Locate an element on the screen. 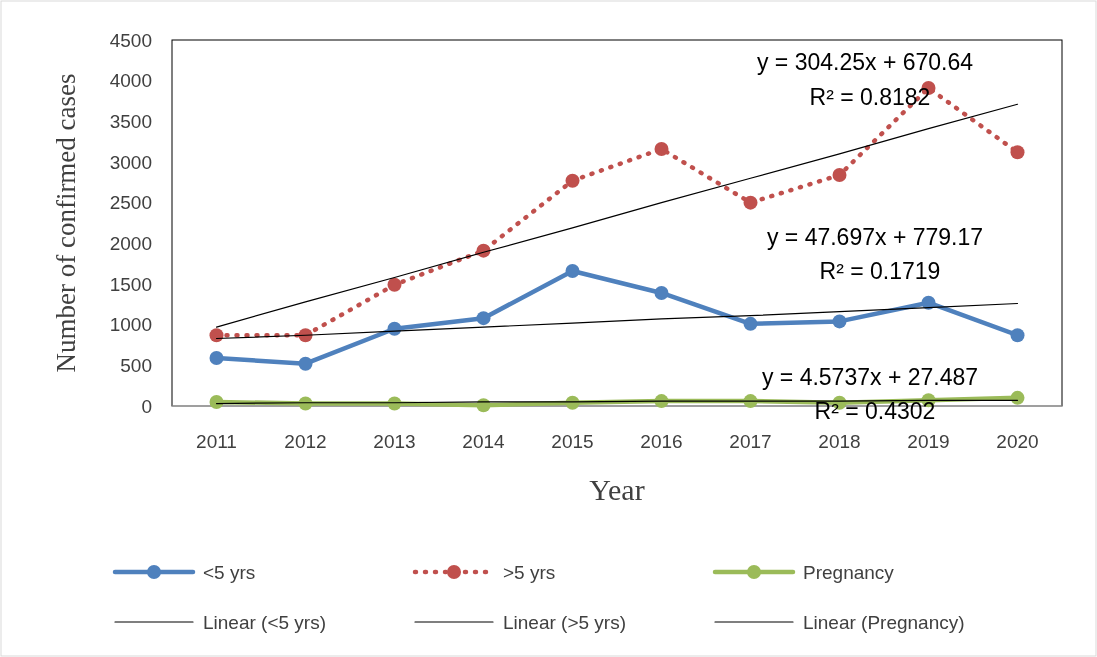  x-tick-label: 2013 is located at coordinates (394, 441).